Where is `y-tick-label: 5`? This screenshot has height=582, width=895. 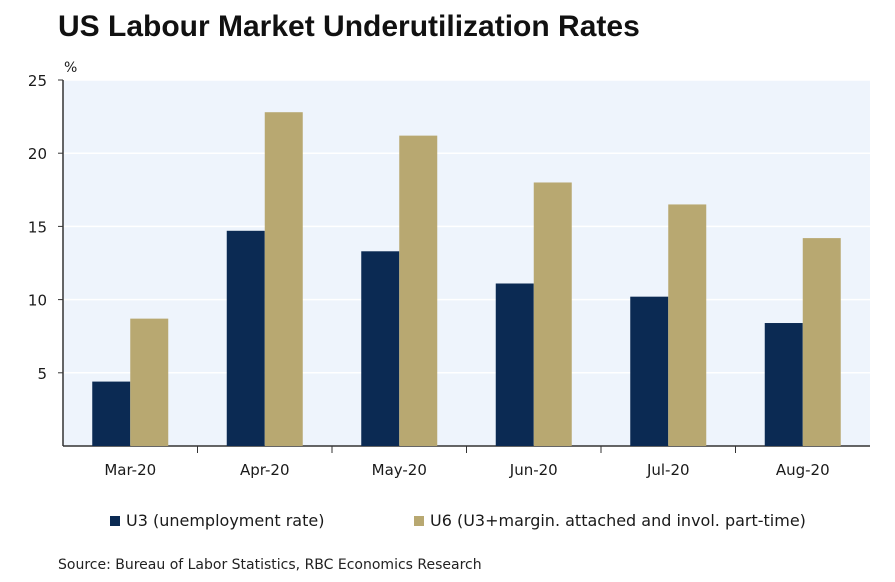 y-tick-label: 5 is located at coordinates (42, 374).